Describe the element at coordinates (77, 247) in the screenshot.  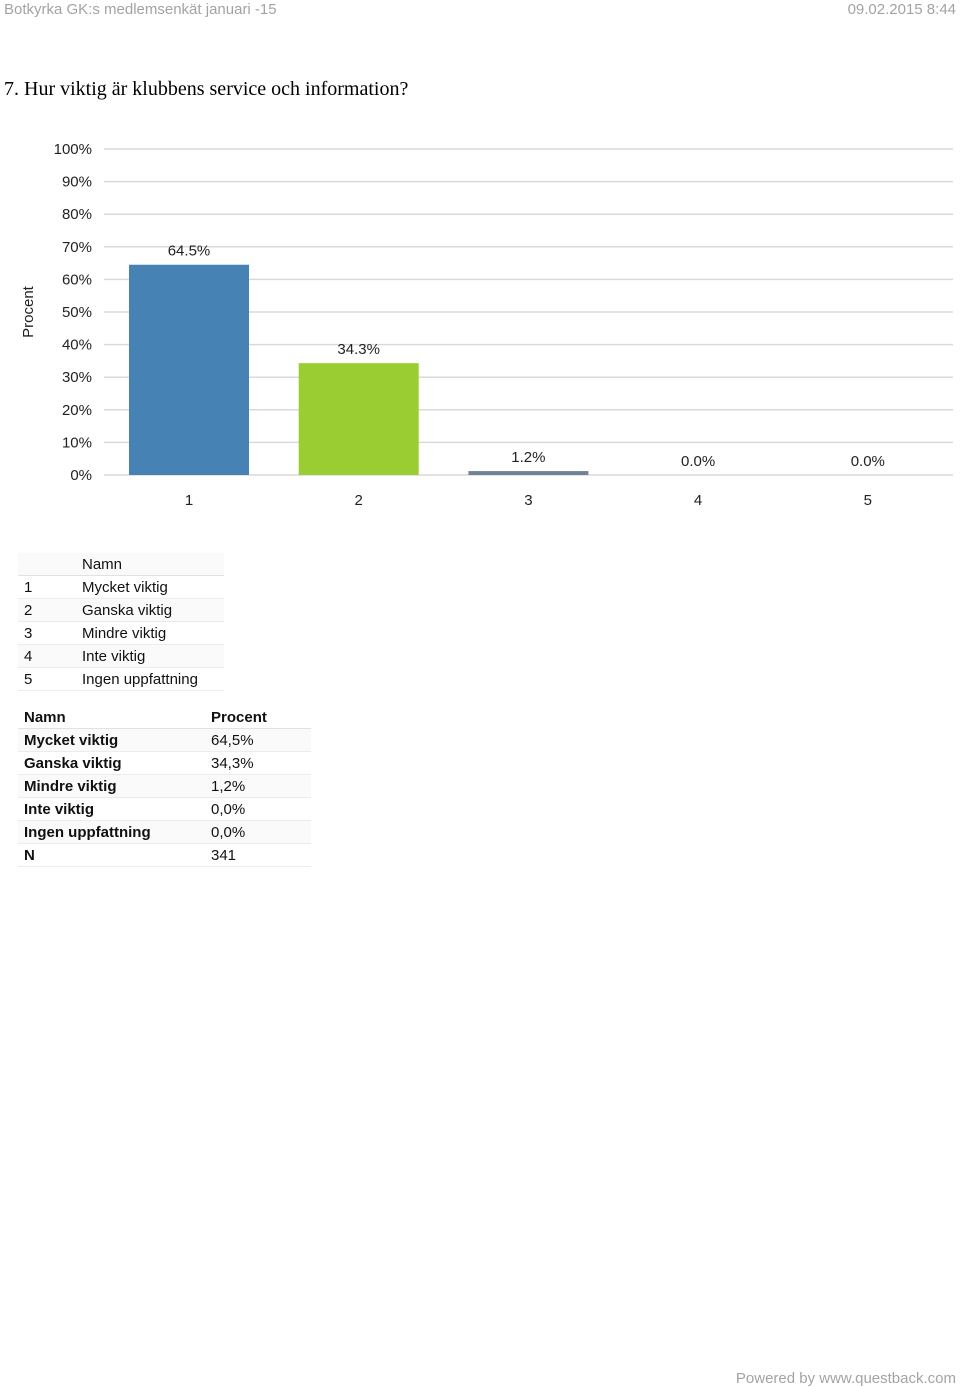
I see `y-tick-label: 70%` at that location.